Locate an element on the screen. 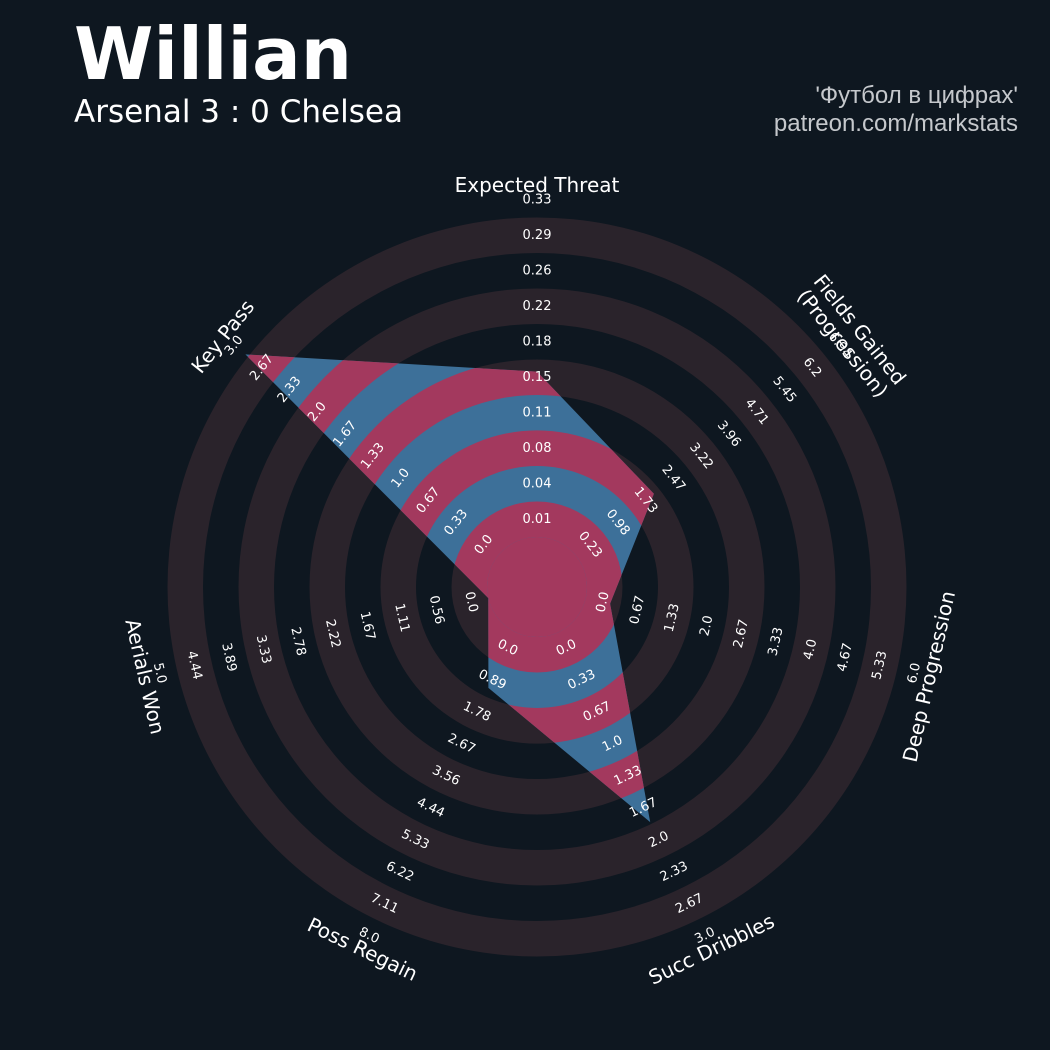 The height and width of the screenshot is (1050, 1050). tick-label: 0.67 is located at coordinates (637, 610).